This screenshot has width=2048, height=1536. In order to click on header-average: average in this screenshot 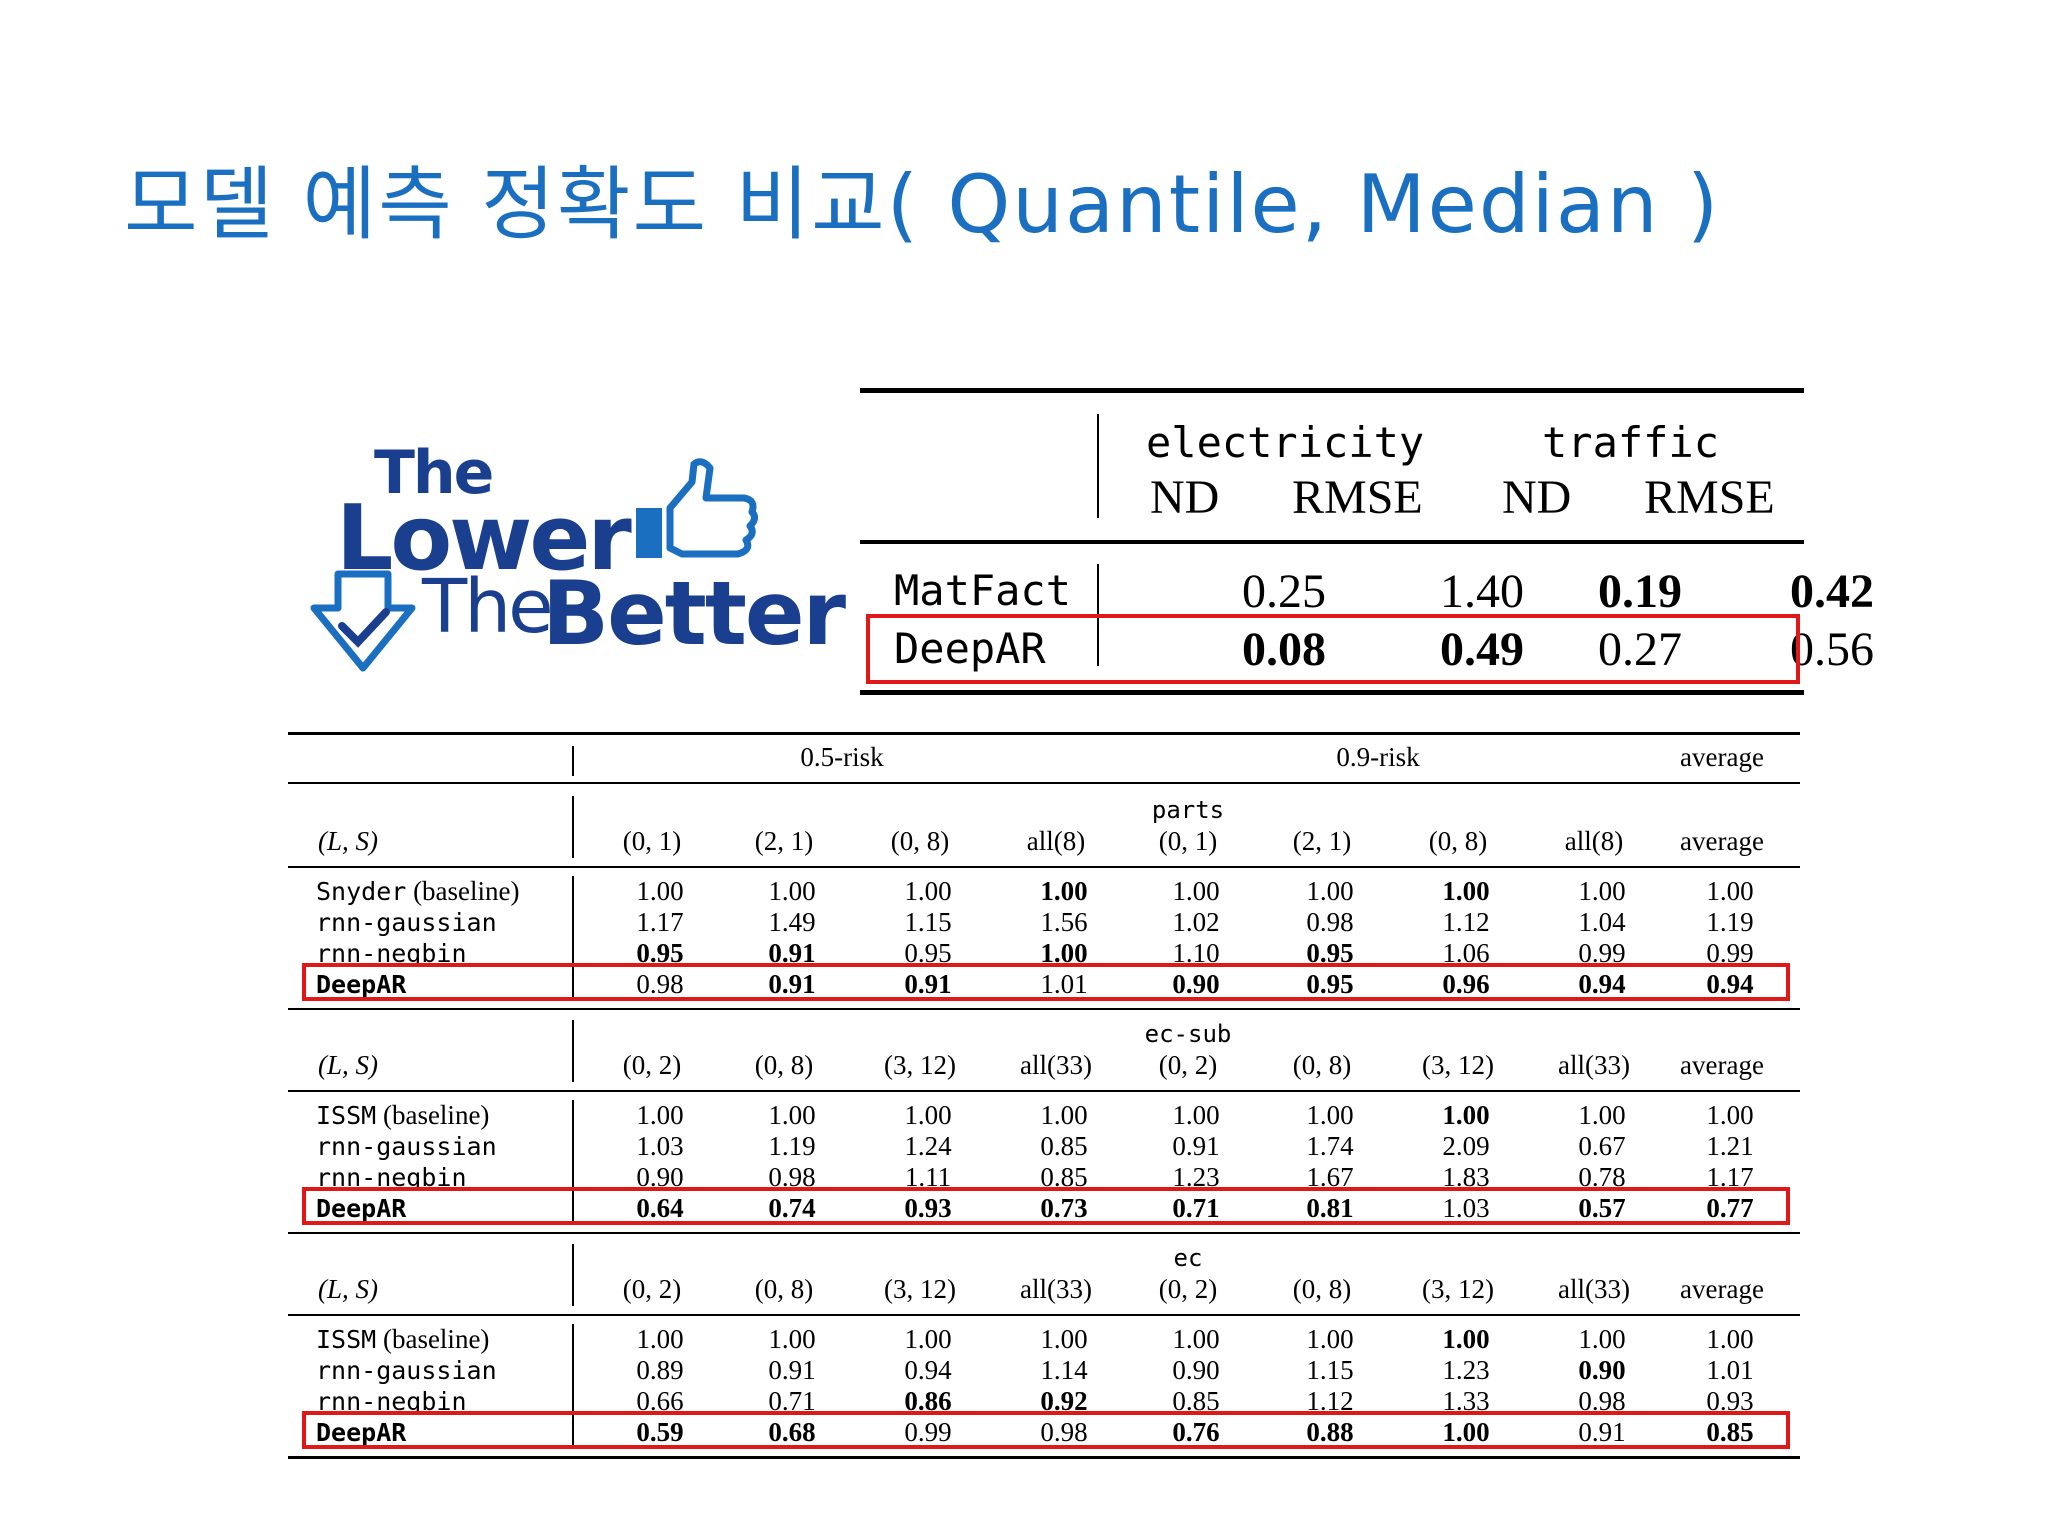, I will do `click(1722, 757)`.